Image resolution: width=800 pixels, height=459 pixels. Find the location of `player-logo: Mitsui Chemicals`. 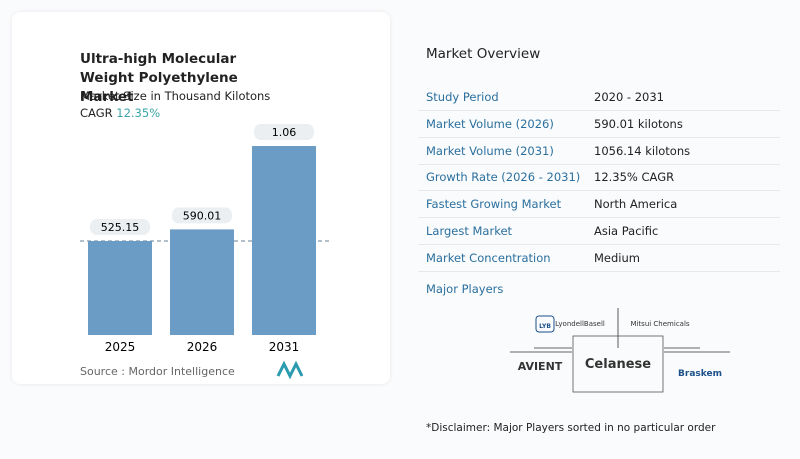

player-logo: Mitsui Chemicals is located at coordinates (659, 324).